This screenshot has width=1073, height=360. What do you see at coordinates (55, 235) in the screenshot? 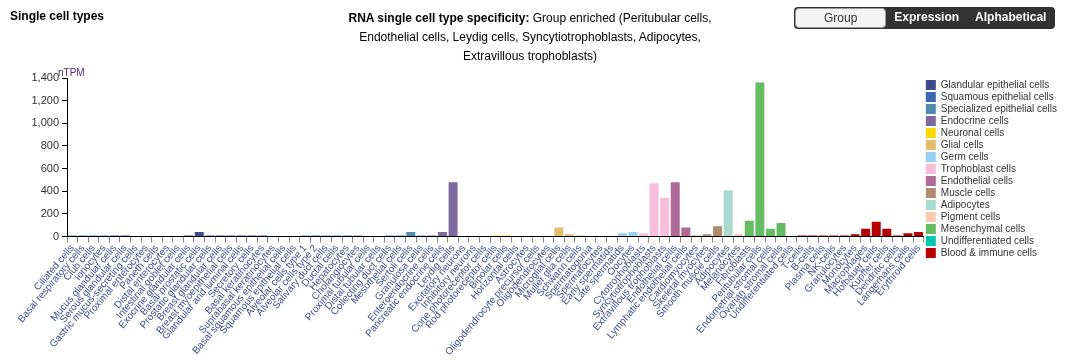
I see `y-tick-label: 0` at bounding box center [55, 235].